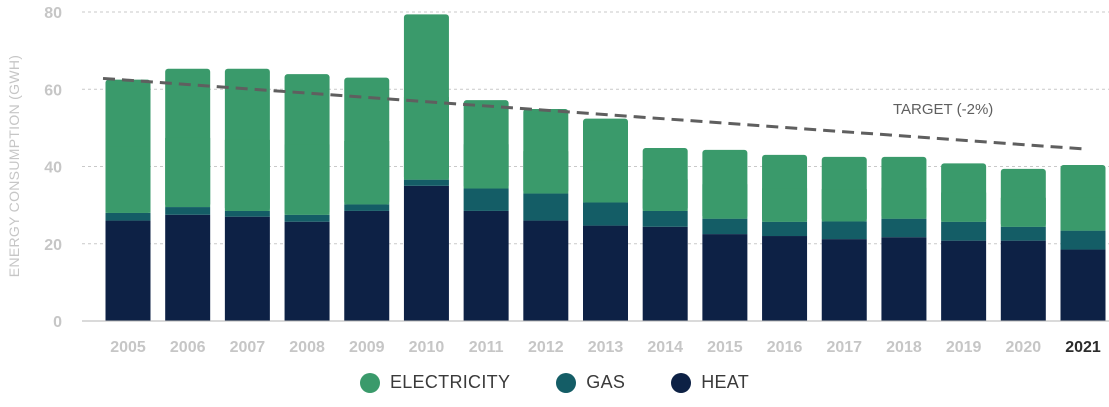 The image size is (1109, 407). What do you see at coordinates (665, 273) in the screenshot?
I see `bar-heat-2014` at bounding box center [665, 273].